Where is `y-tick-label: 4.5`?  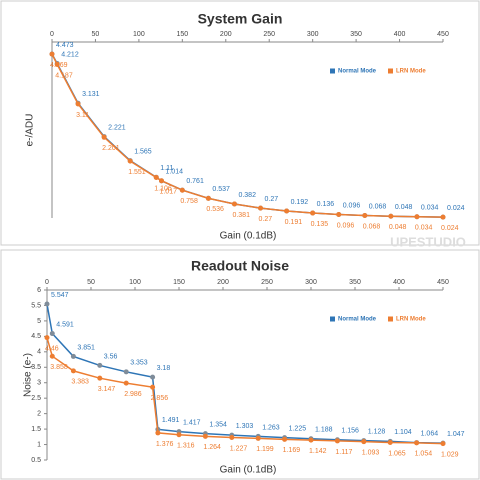 y-tick-label: 4.5 is located at coordinates (36, 336).